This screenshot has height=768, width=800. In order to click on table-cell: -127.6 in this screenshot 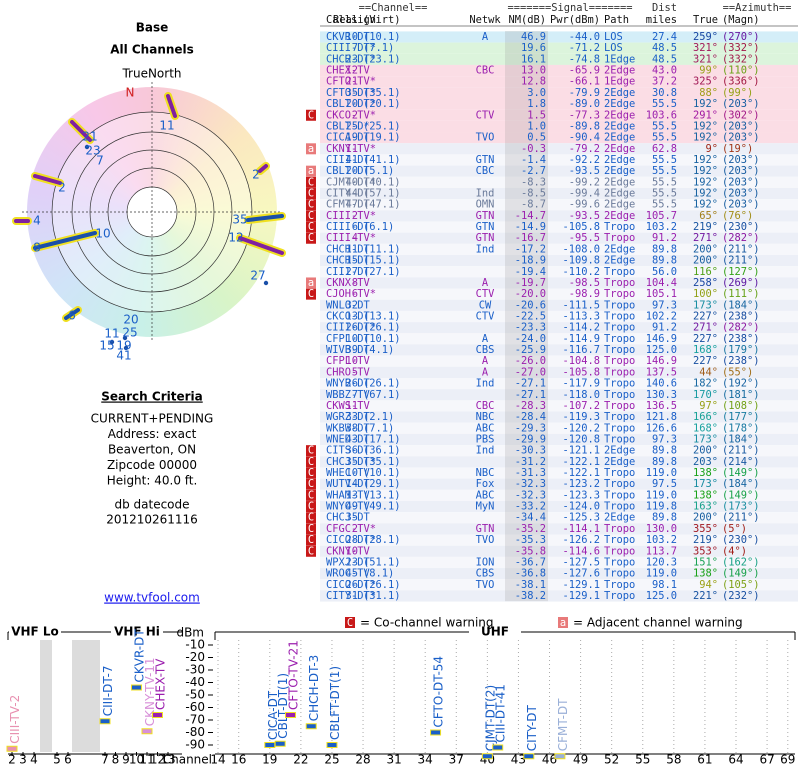, I will do `click(581, 574)`.